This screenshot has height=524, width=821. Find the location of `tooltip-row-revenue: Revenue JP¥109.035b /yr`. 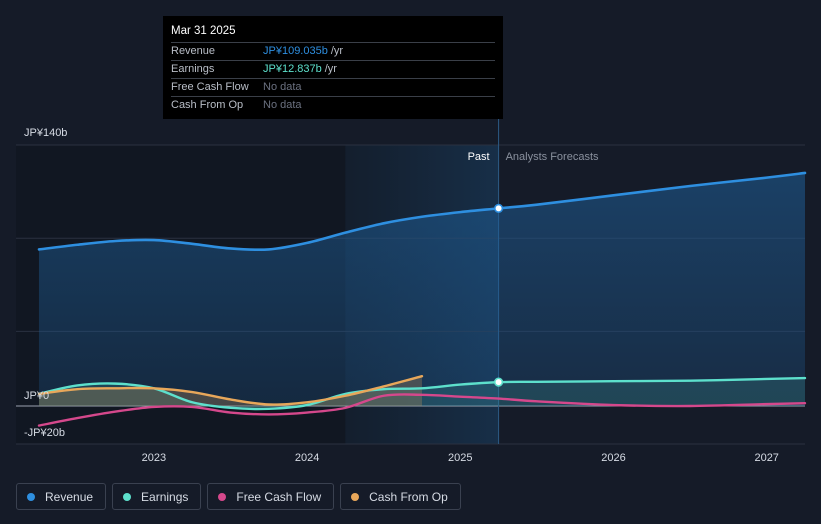

tooltip-row-revenue: Revenue JP¥109.035b /yr is located at coordinates (333, 51).